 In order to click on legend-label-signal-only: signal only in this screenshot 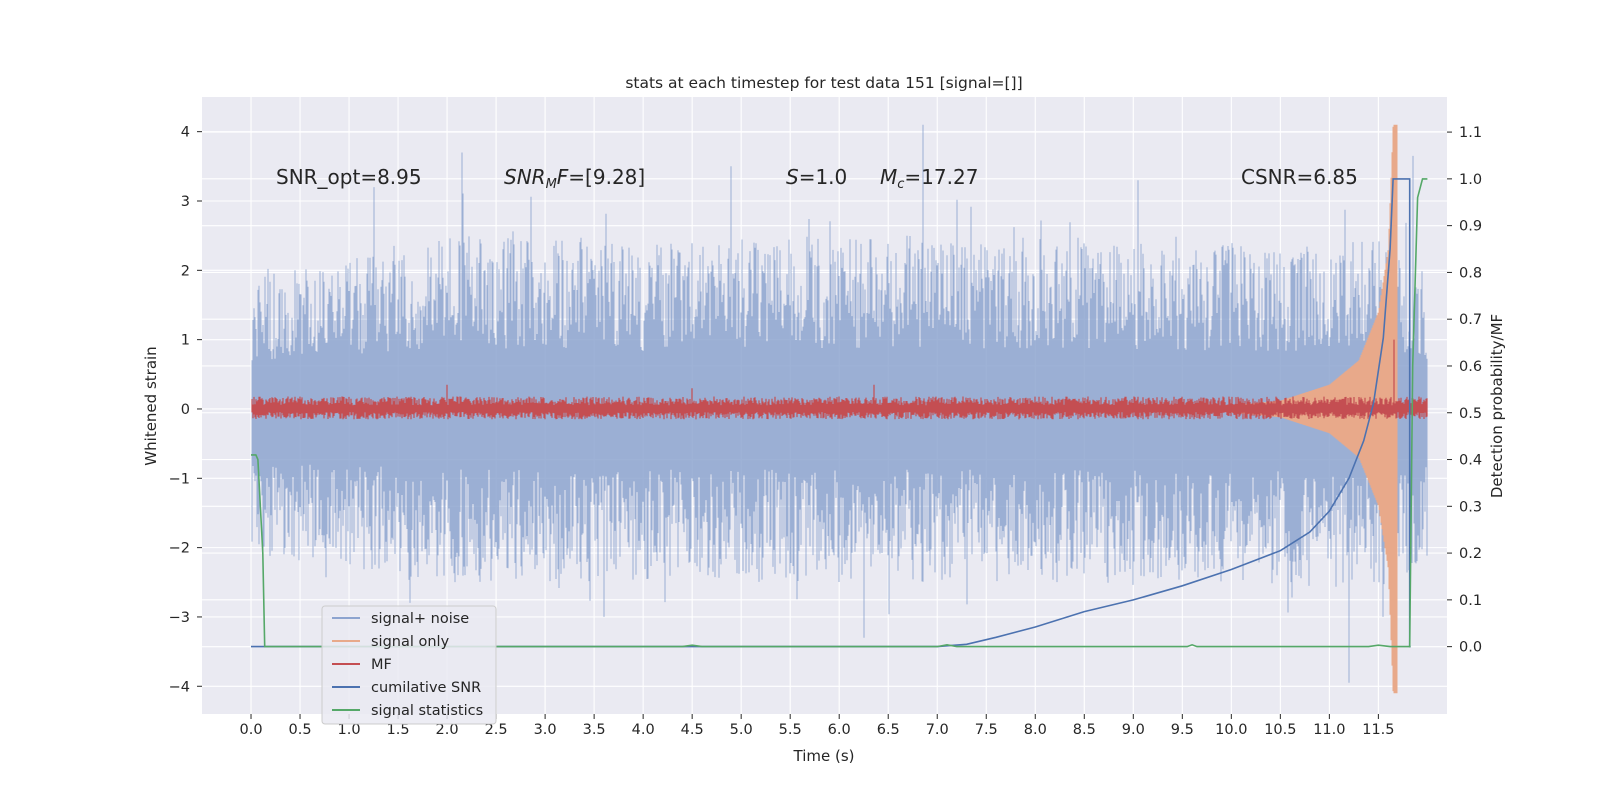, I will do `click(410, 642)`.